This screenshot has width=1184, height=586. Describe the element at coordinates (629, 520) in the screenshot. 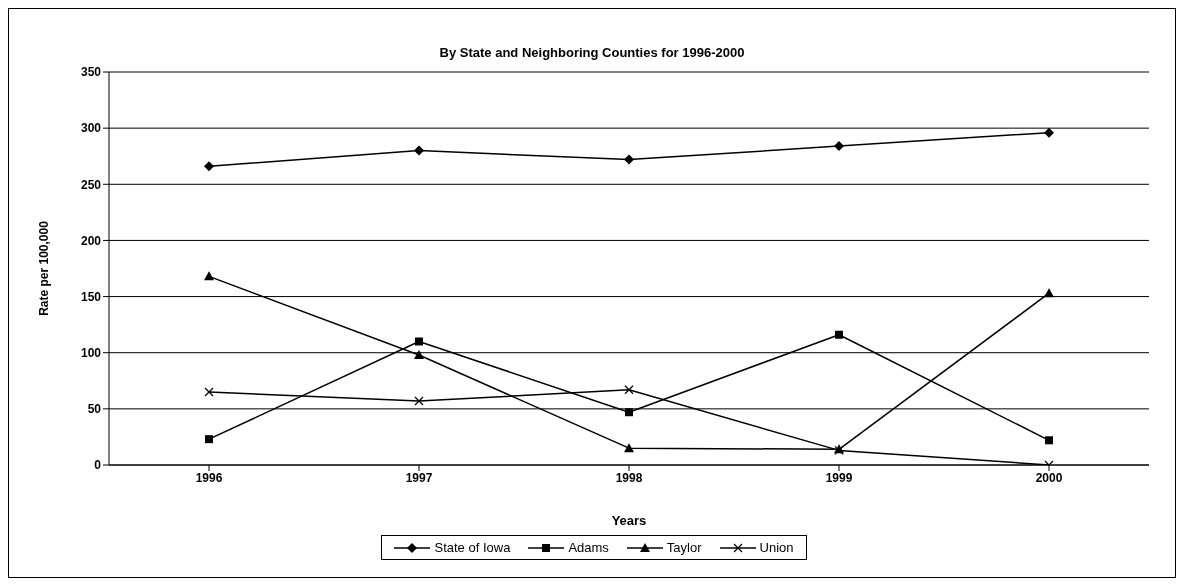

I see `x-axis-title: Years` at that location.